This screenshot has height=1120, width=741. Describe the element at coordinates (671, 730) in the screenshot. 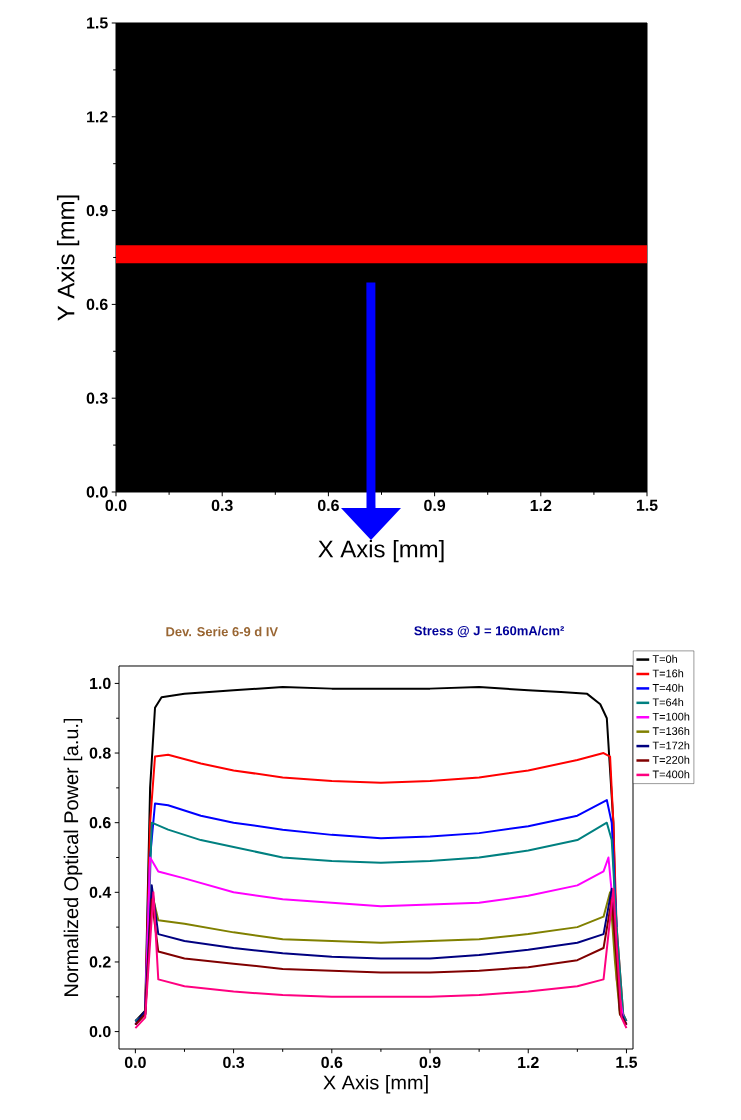

I see `legend-label: T=136h` at that location.